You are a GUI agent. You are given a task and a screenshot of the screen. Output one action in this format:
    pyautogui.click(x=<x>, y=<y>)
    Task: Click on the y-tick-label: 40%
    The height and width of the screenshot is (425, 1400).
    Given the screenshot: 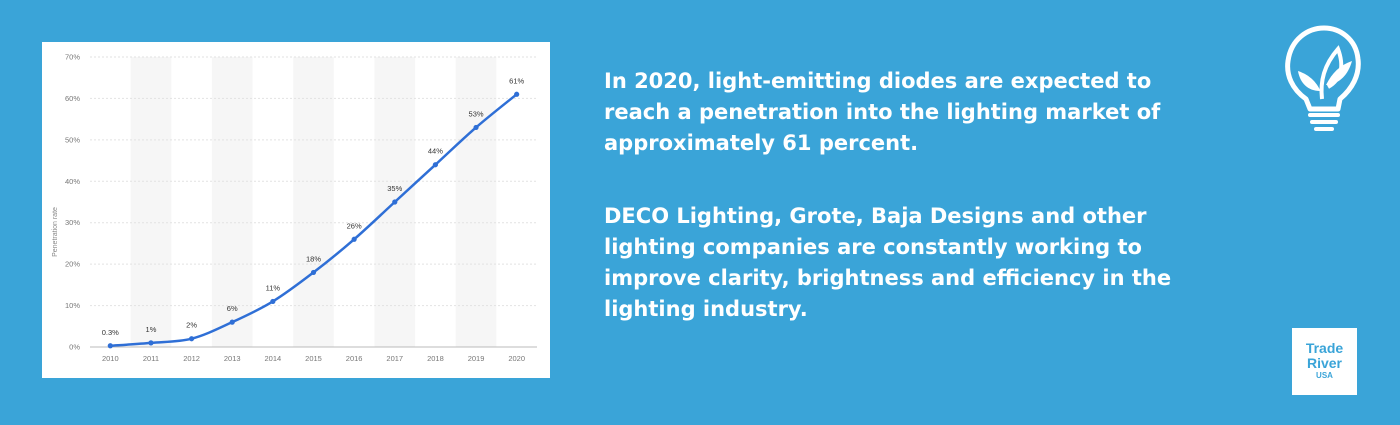 What is the action you would take?
    pyautogui.click(x=72, y=181)
    